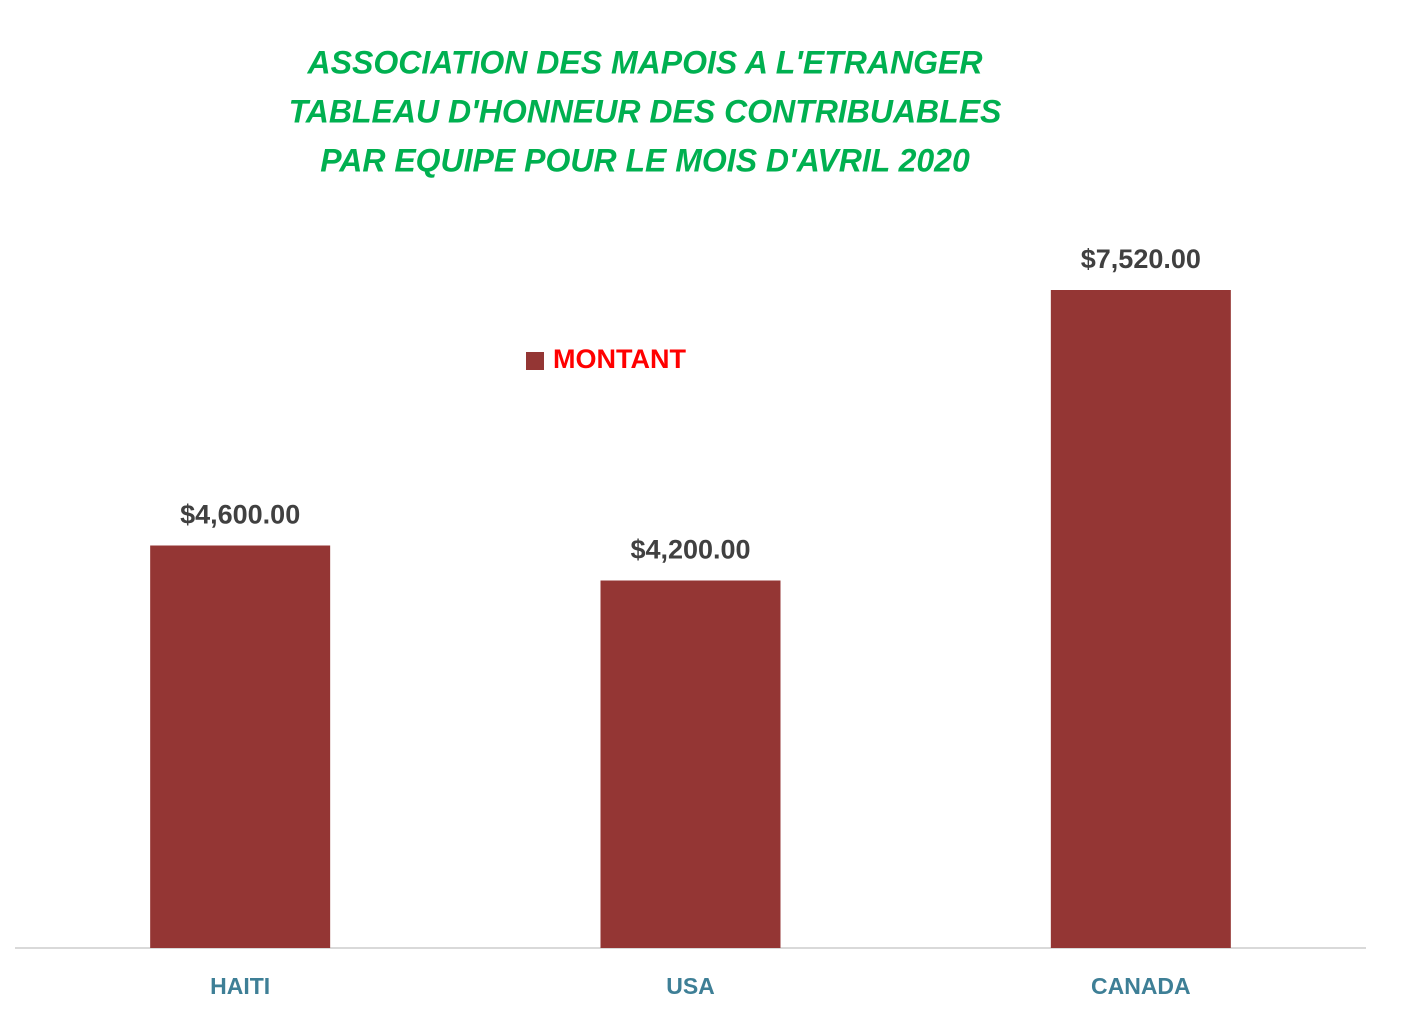 The height and width of the screenshot is (1012, 1412). Describe the element at coordinates (240, 515) in the screenshot. I see `data-label: $4,600.00` at that location.